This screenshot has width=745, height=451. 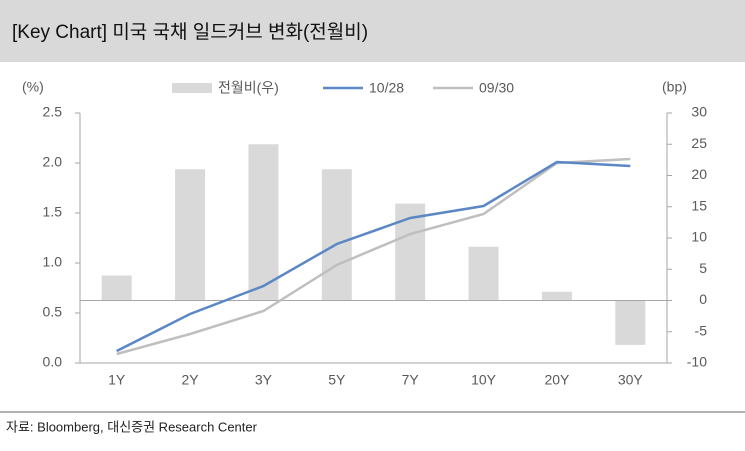 What do you see at coordinates (697, 362) in the screenshot?
I see `y2-tick-label: -10` at bounding box center [697, 362].